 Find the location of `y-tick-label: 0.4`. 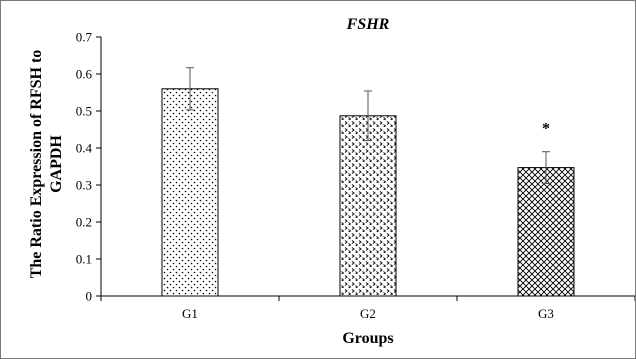

y-tick-label: 0.4 is located at coordinates (84, 148).